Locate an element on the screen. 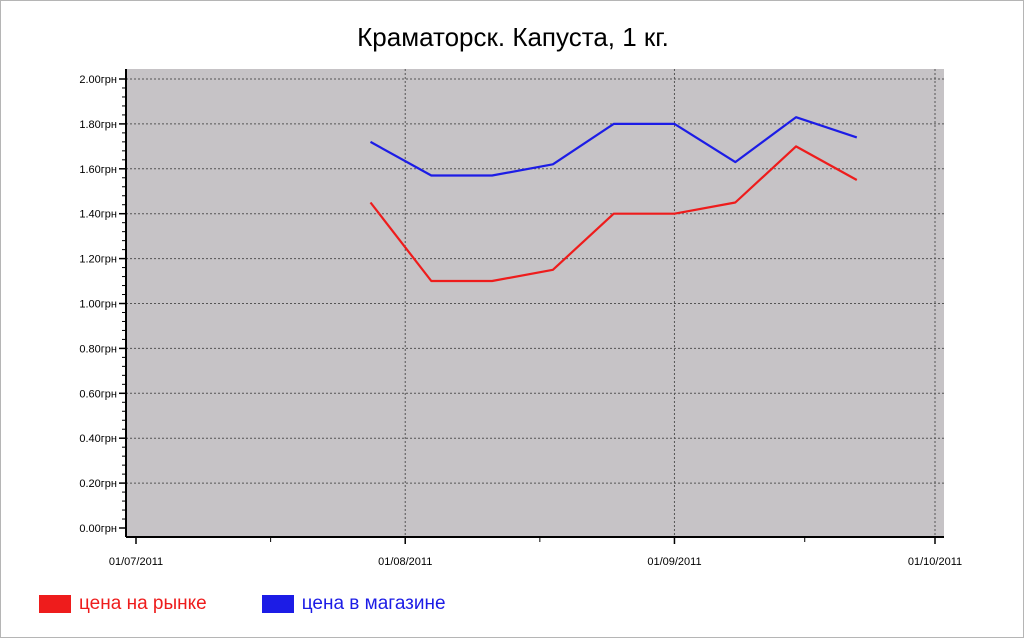 This screenshot has height=639, width=1024. legend-item-market: цена на рынке is located at coordinates (123, 604).